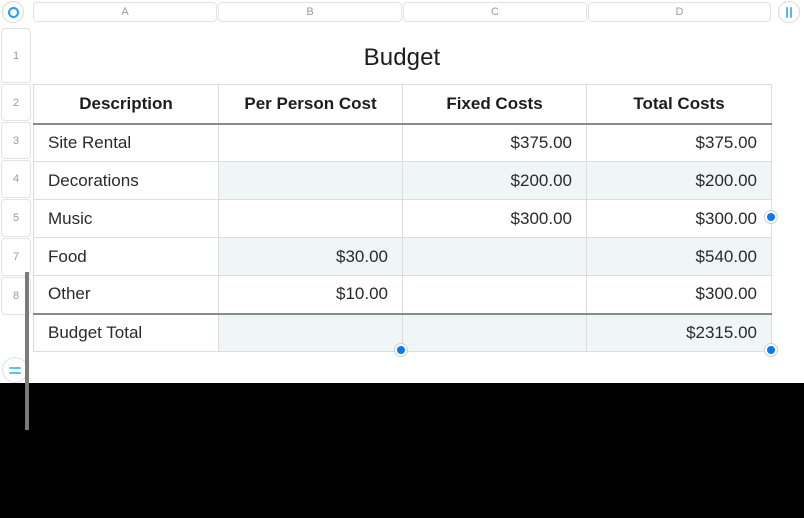 The height and width of the screenshot is (518, 804). I want to click on table-row: Site Rental $375.00 $375.00, so click(402, 142).